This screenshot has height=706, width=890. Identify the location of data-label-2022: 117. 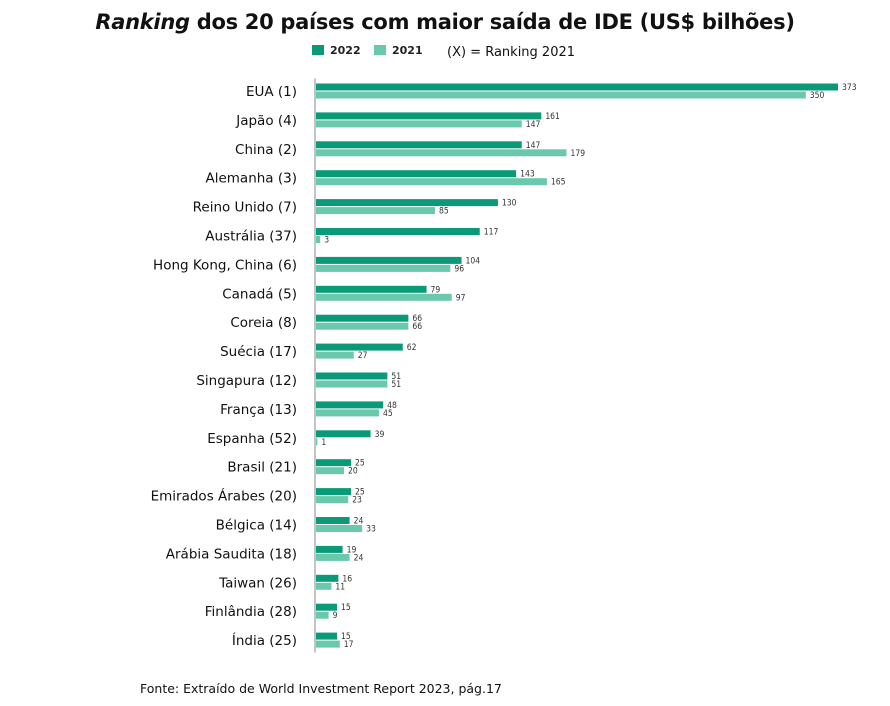
(491, 233).